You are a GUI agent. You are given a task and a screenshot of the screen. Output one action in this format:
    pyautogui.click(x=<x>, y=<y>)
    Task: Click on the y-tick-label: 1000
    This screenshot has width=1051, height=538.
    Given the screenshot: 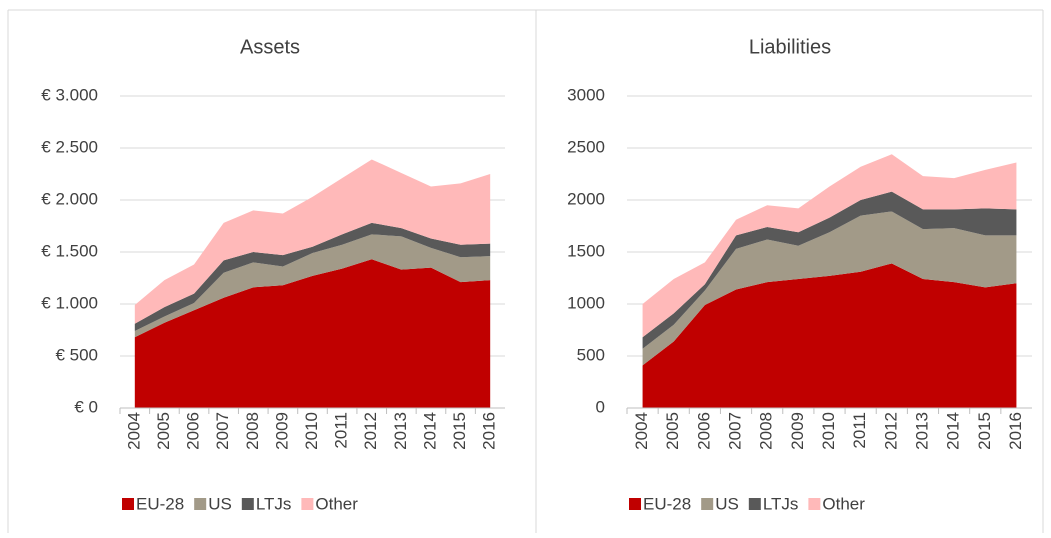 What is the action you would take?
    pyautogui.click(x=586, y=302)
    